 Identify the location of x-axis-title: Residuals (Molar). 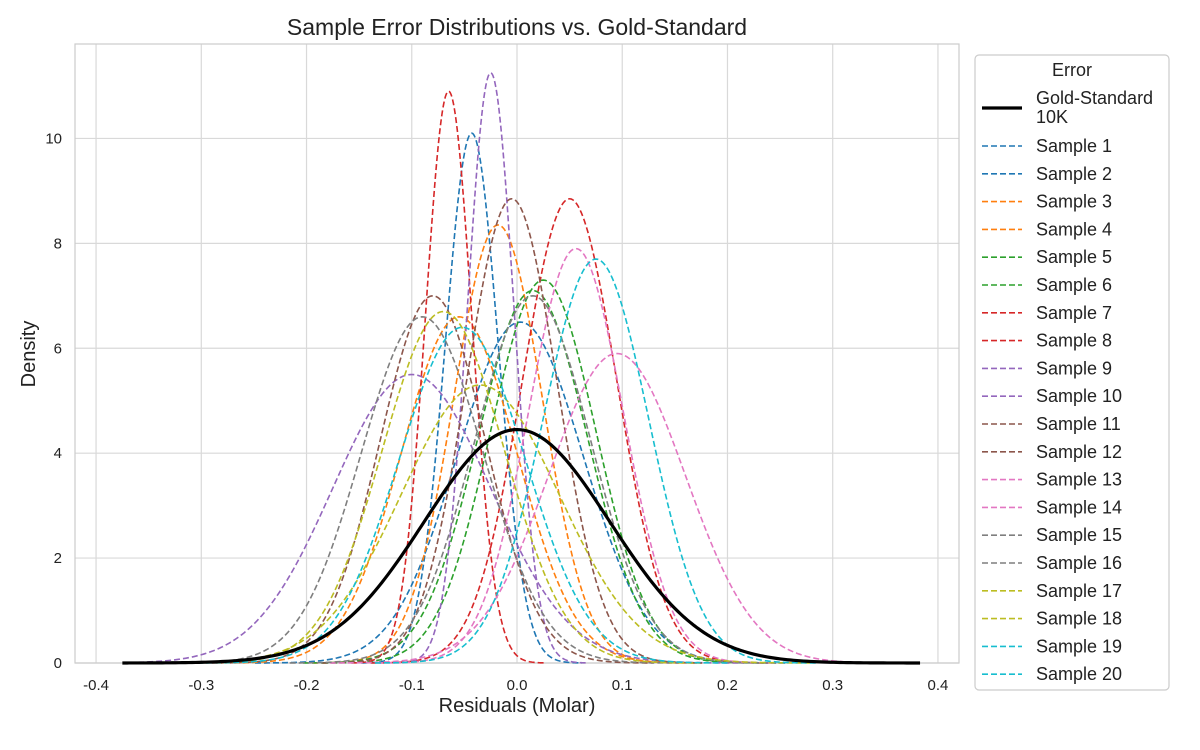
(517, 706).